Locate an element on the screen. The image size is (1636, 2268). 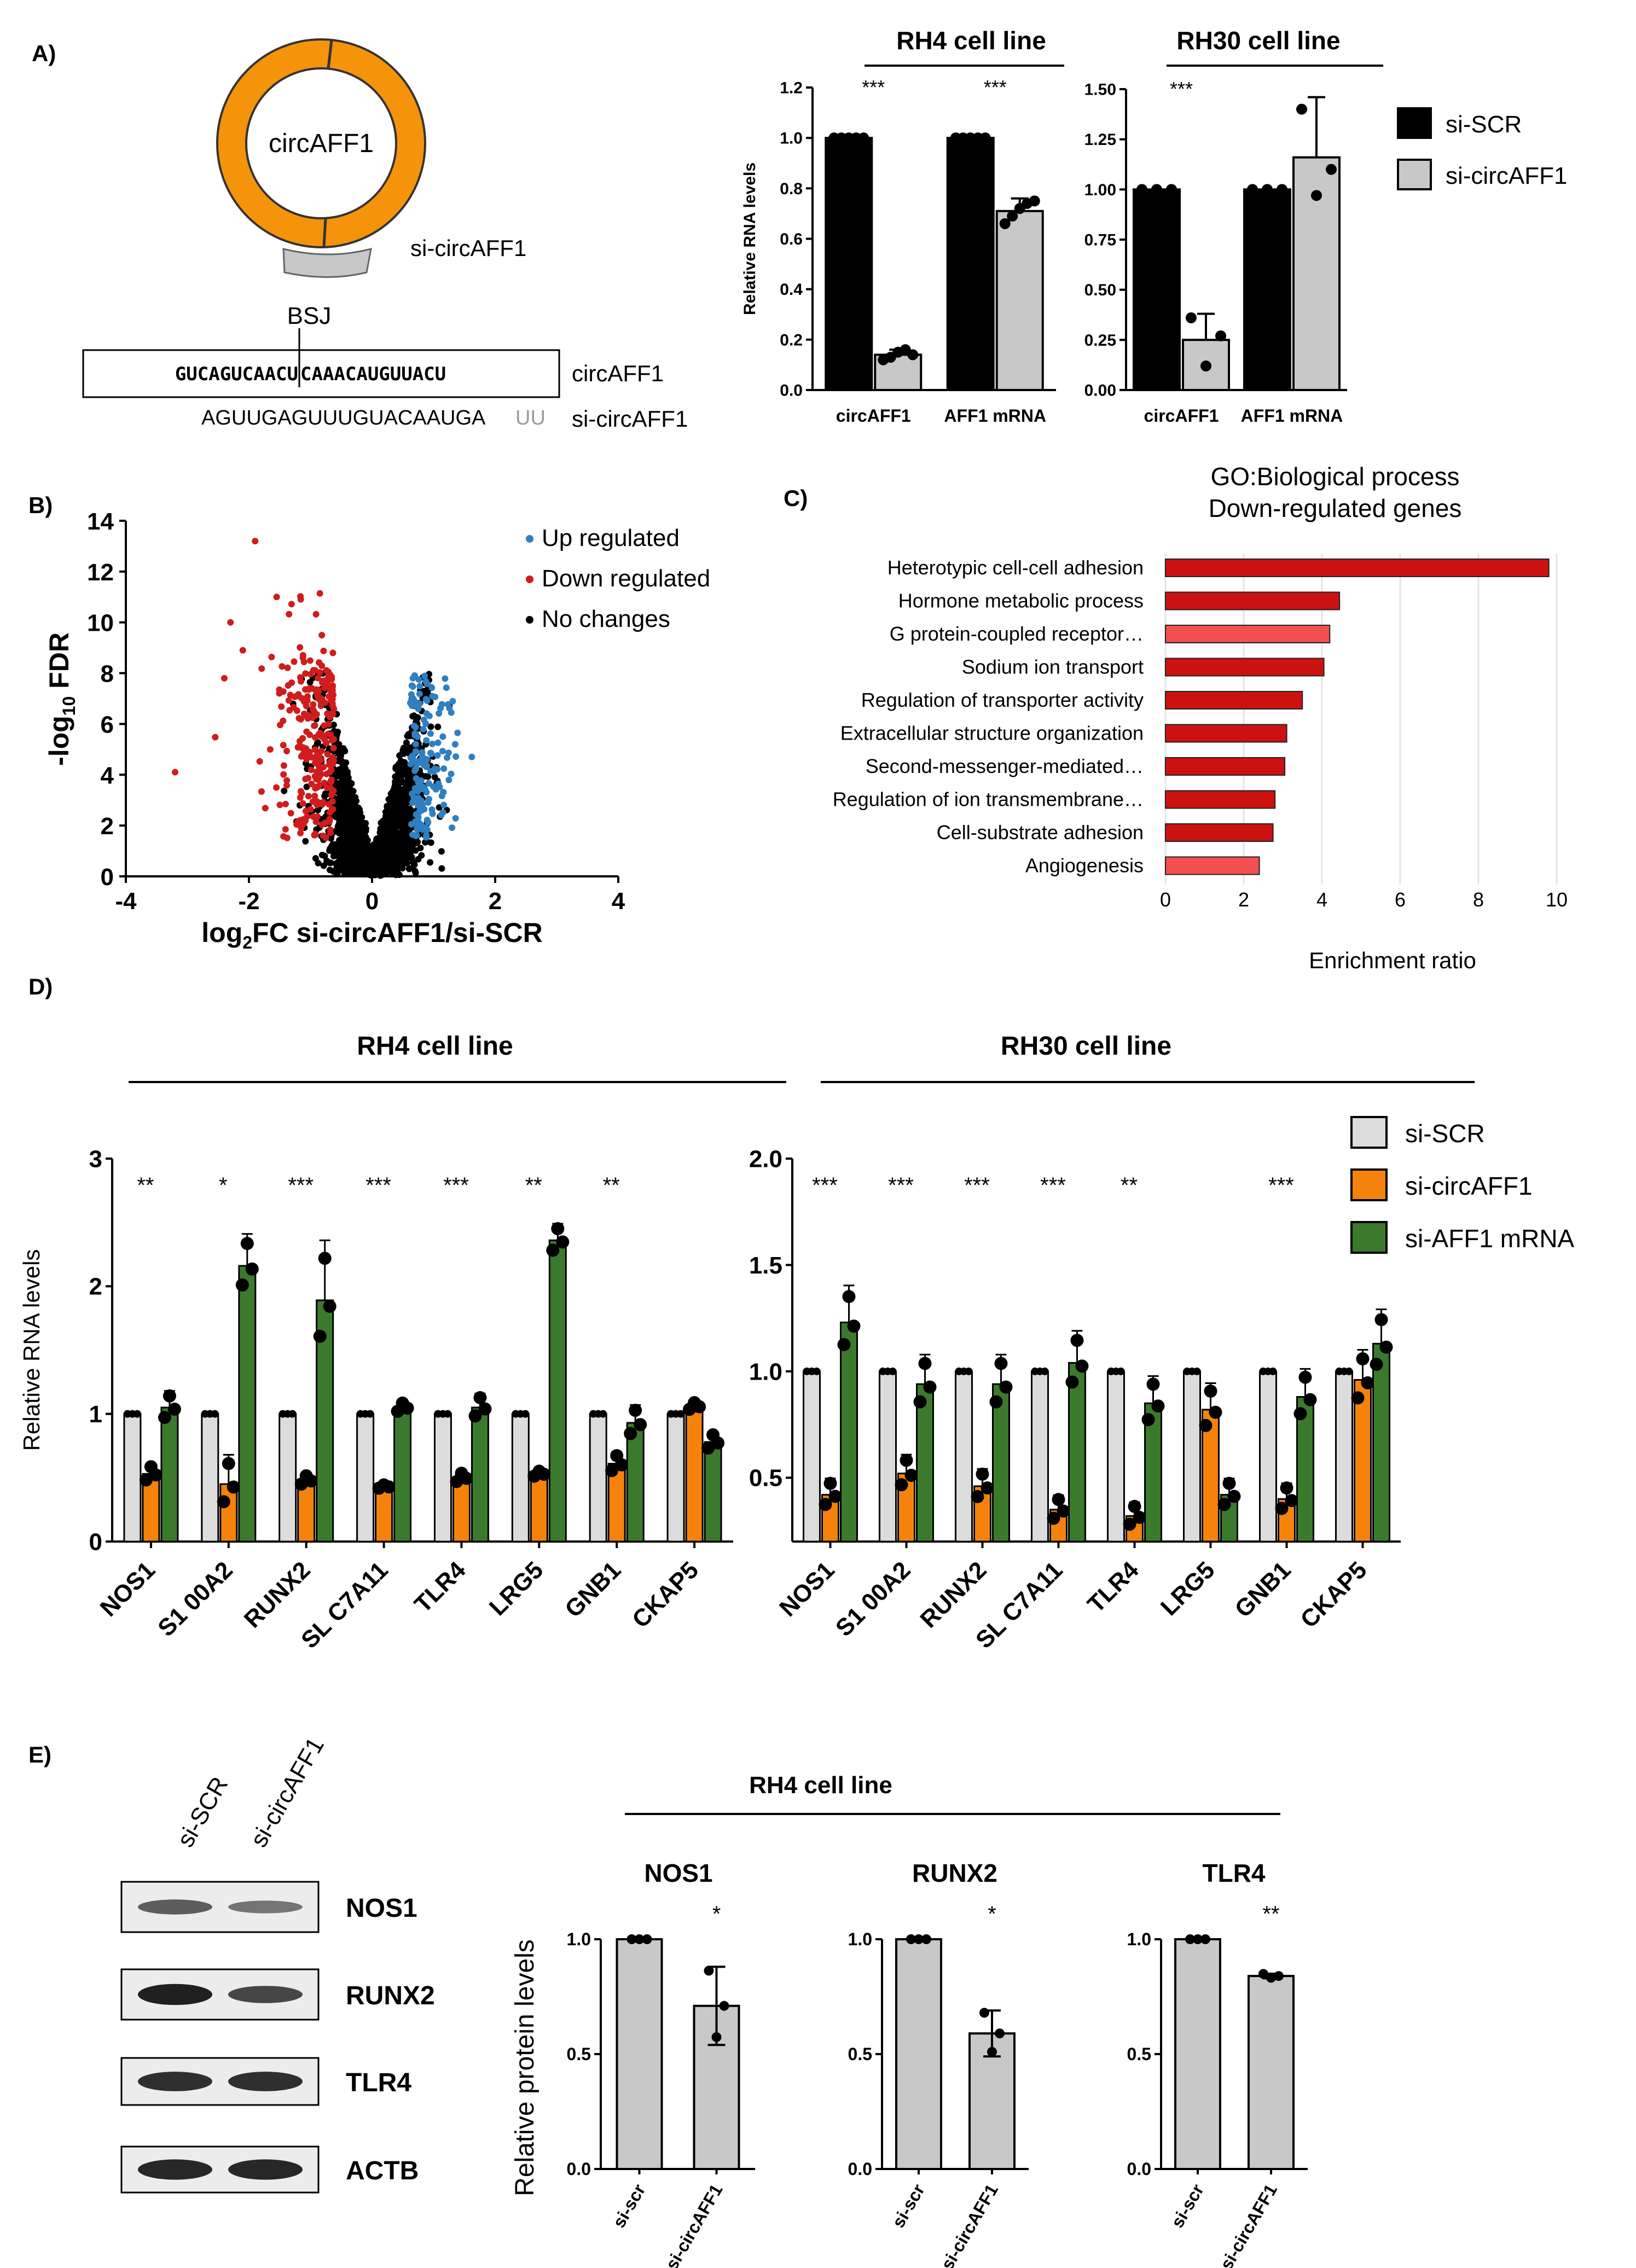
sirna-arc is located at coordinates (327, 262).